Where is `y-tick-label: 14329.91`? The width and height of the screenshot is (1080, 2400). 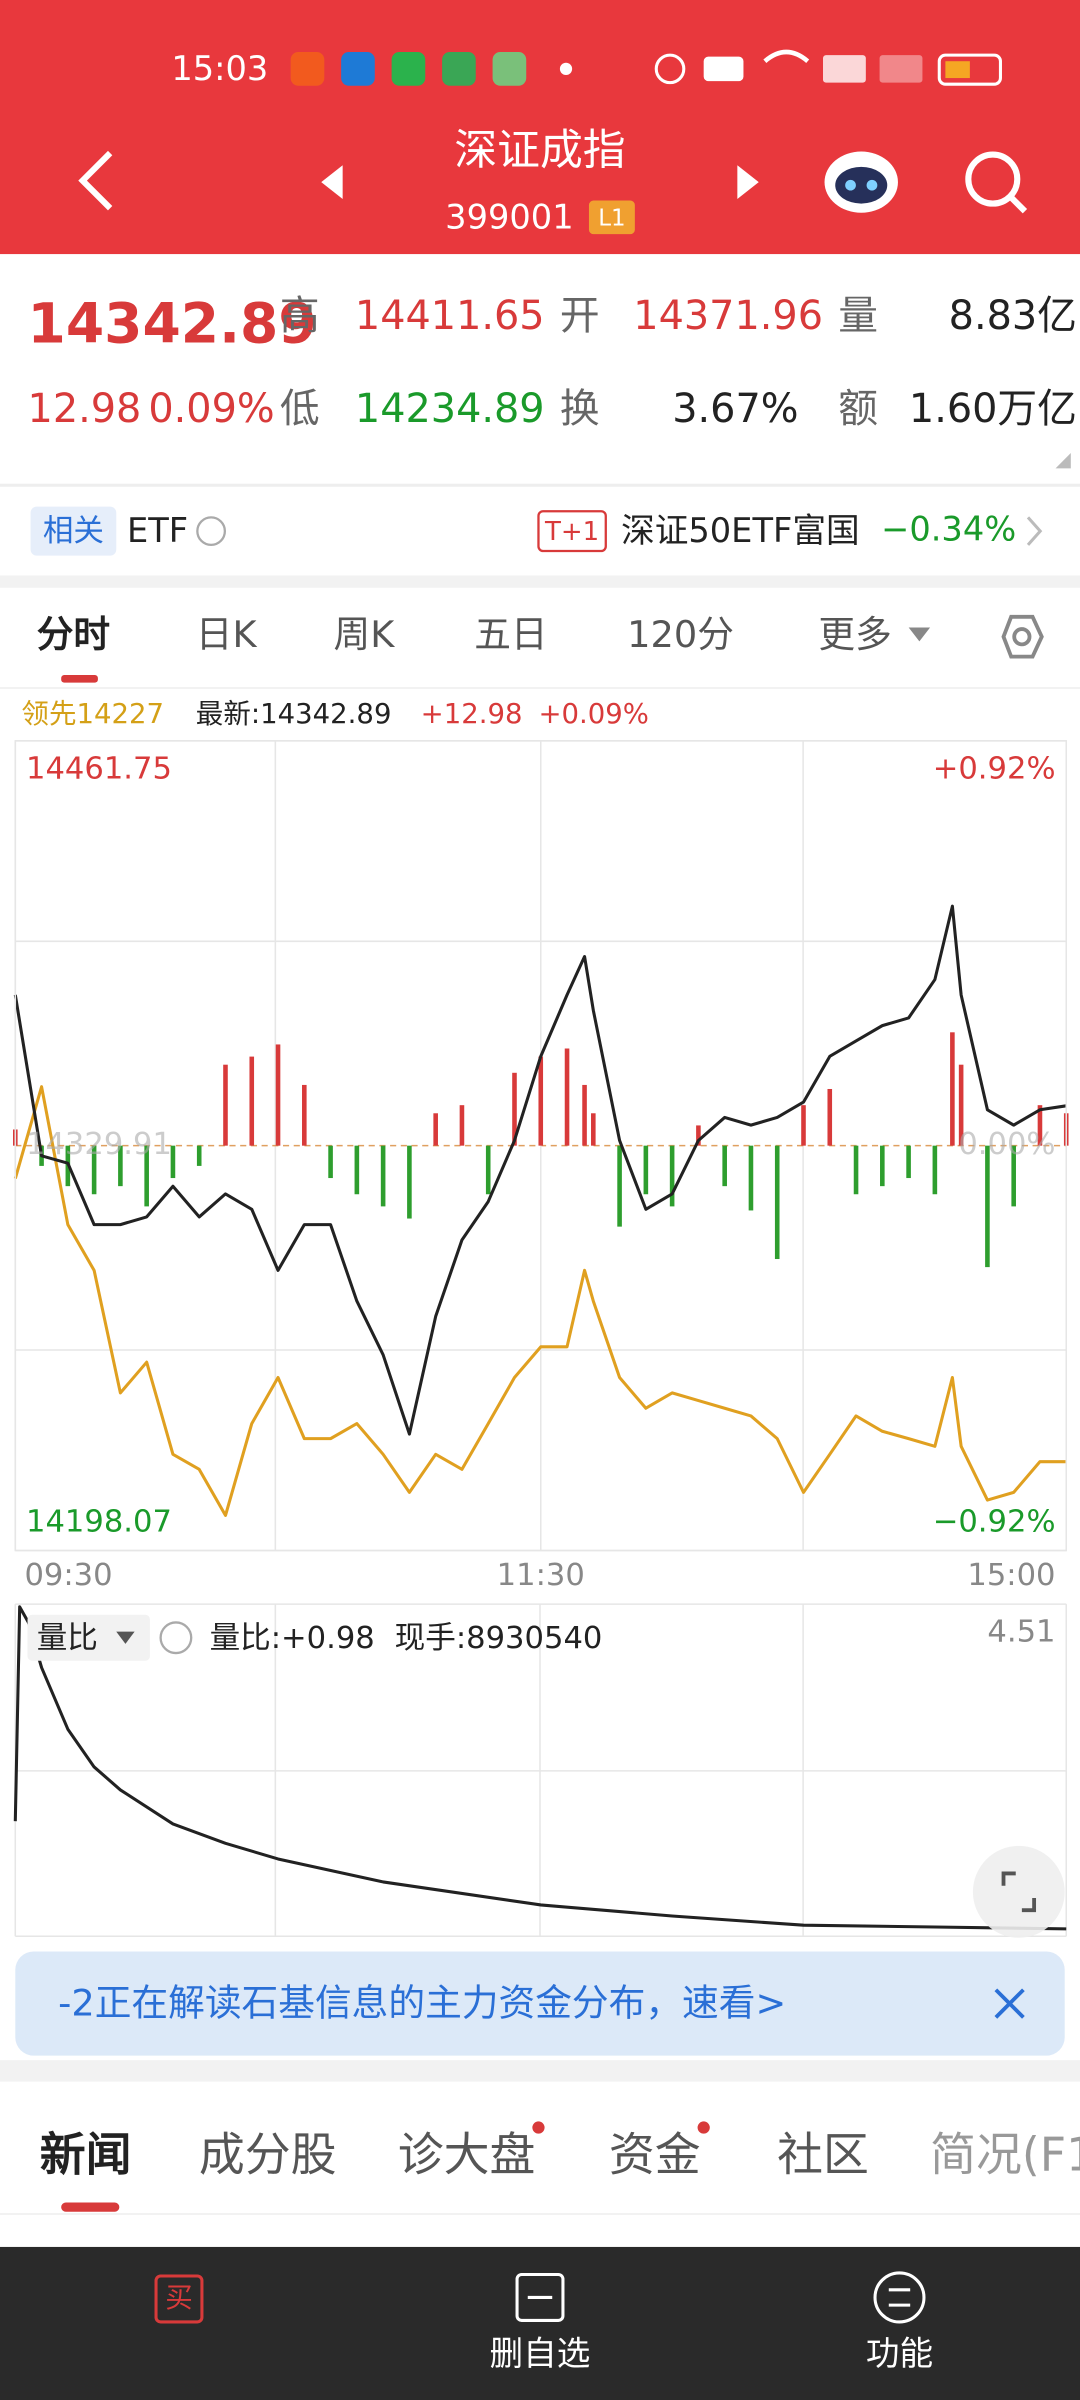
y-tick-label: 14329.91 is located at coordinates (99, 1144).